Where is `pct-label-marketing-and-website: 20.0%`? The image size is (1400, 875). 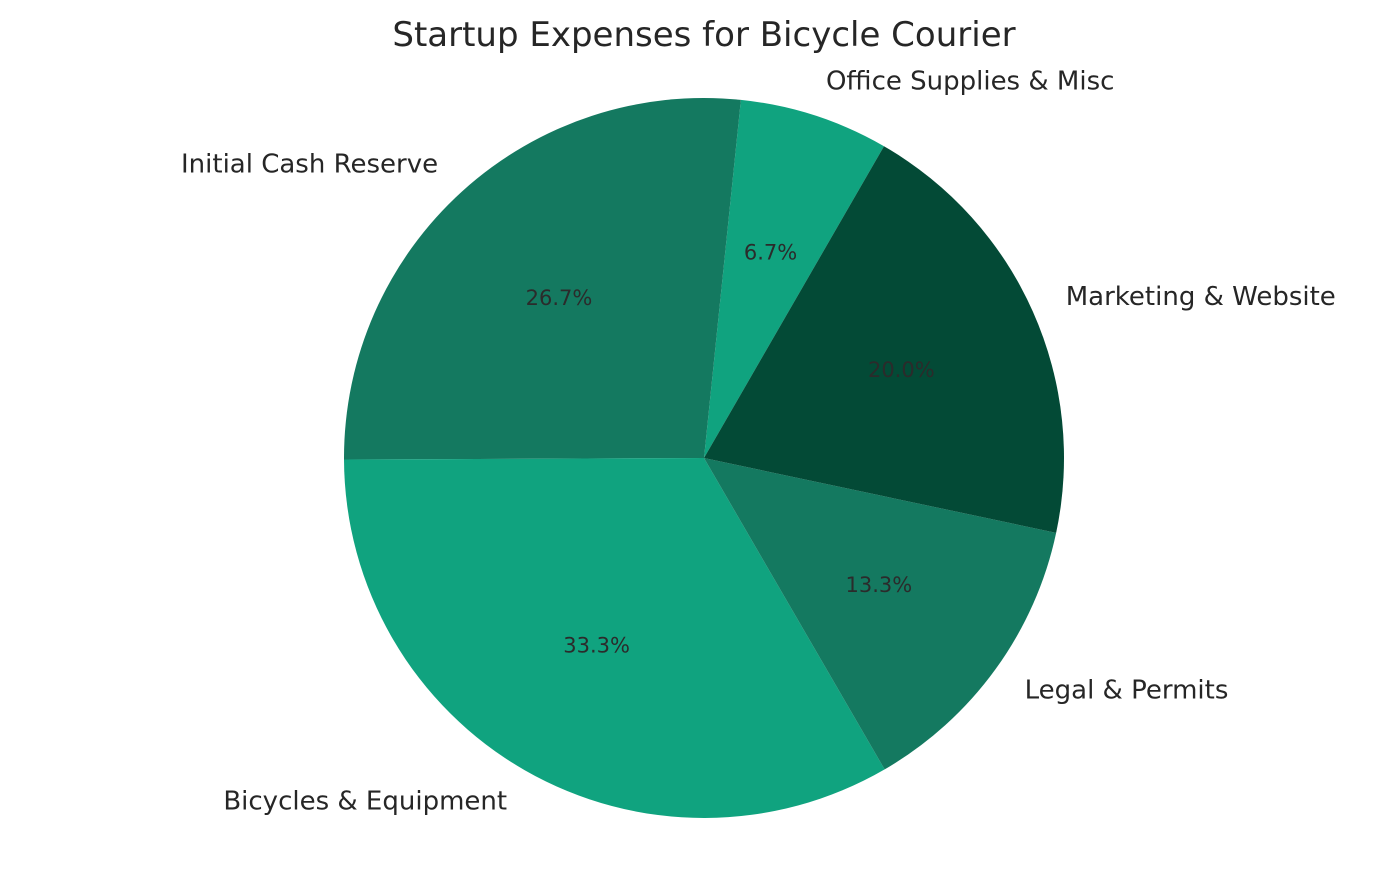 pct-label-marketing-and-website: 20.0% is located at coordinates (901, 370).